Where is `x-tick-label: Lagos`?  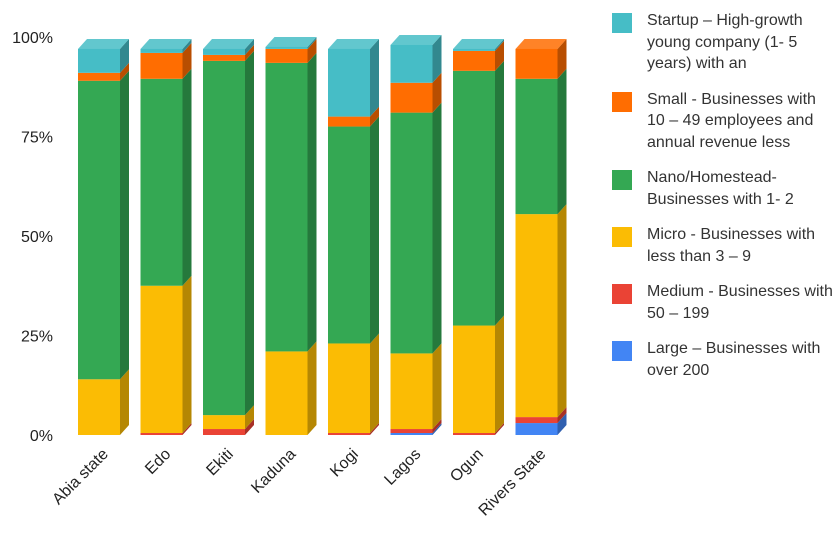 x-tick-label: Lagos is located at coordinates (402, 467).